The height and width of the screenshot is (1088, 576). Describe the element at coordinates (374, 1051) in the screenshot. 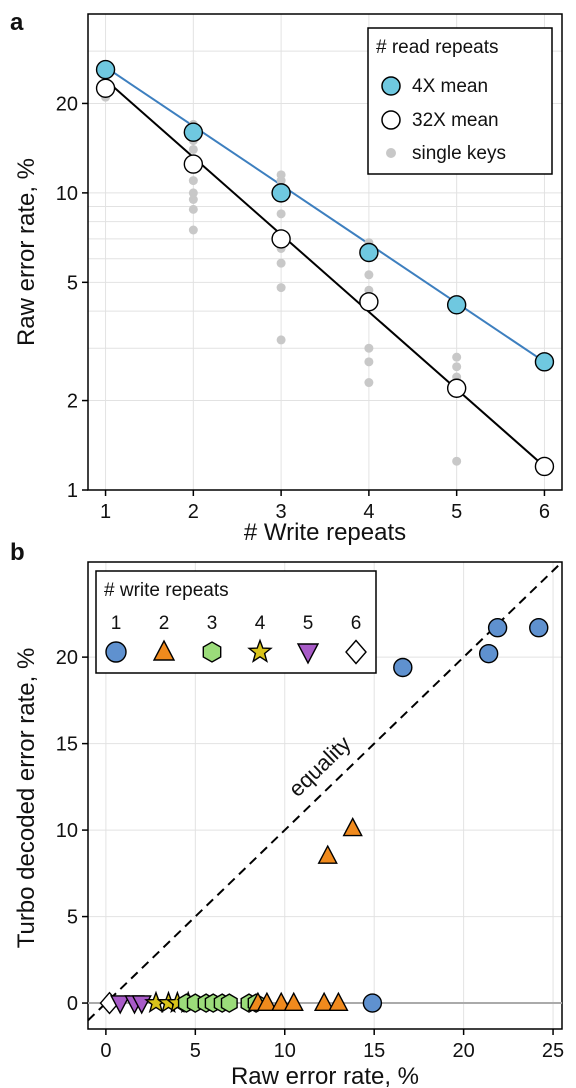

I see `panel-b-x-tick-label: 15` at that location.